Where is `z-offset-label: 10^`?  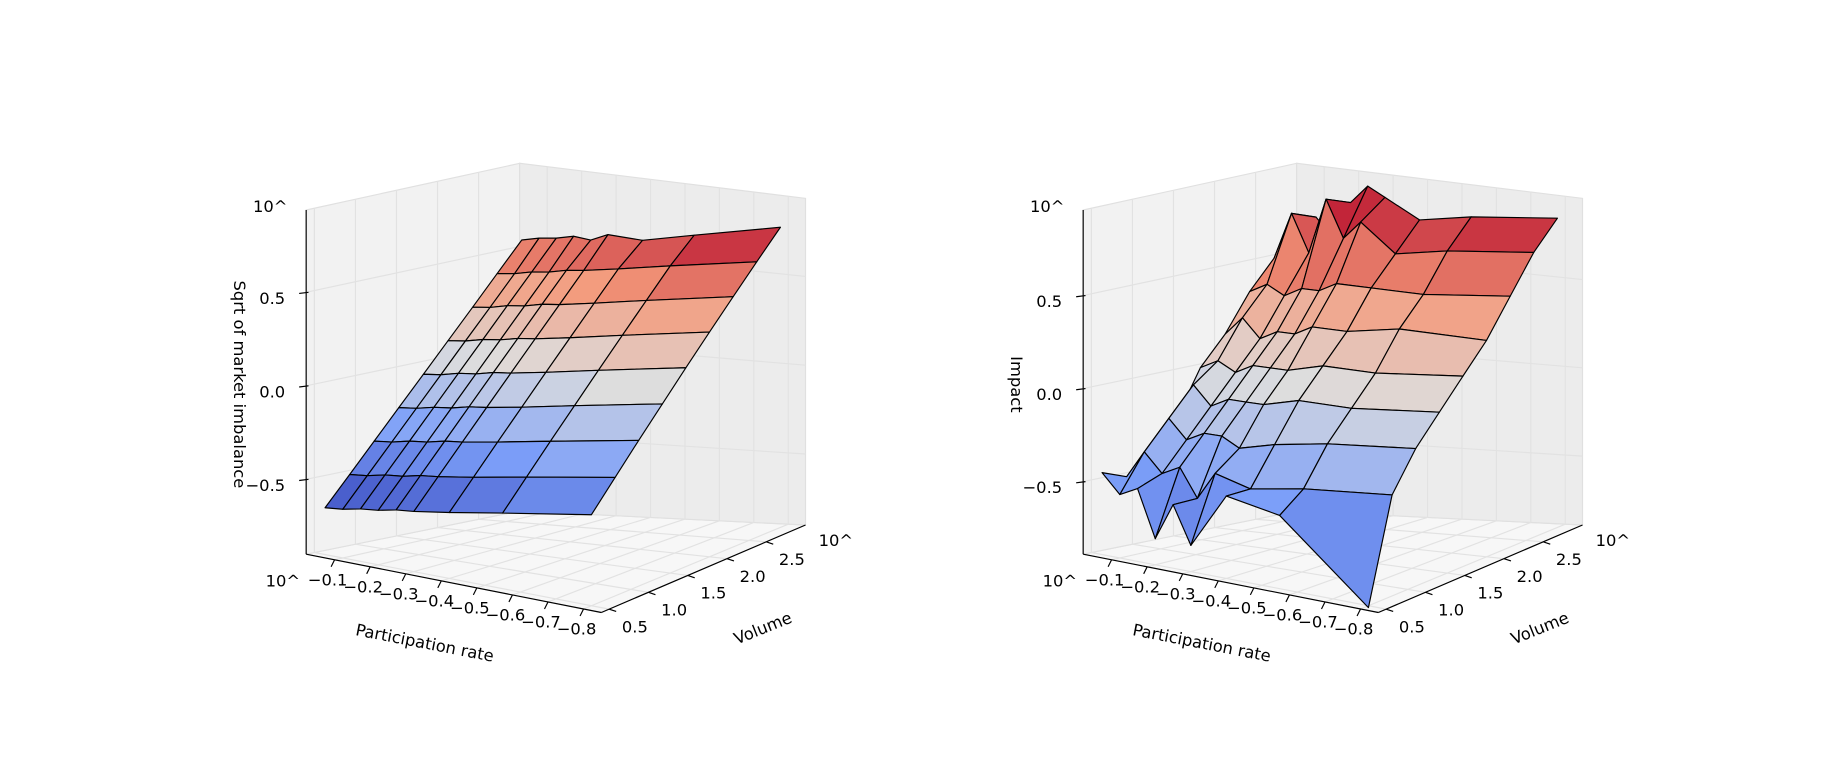
z-offset-label: 10^ is located at coordinates (270, 206).